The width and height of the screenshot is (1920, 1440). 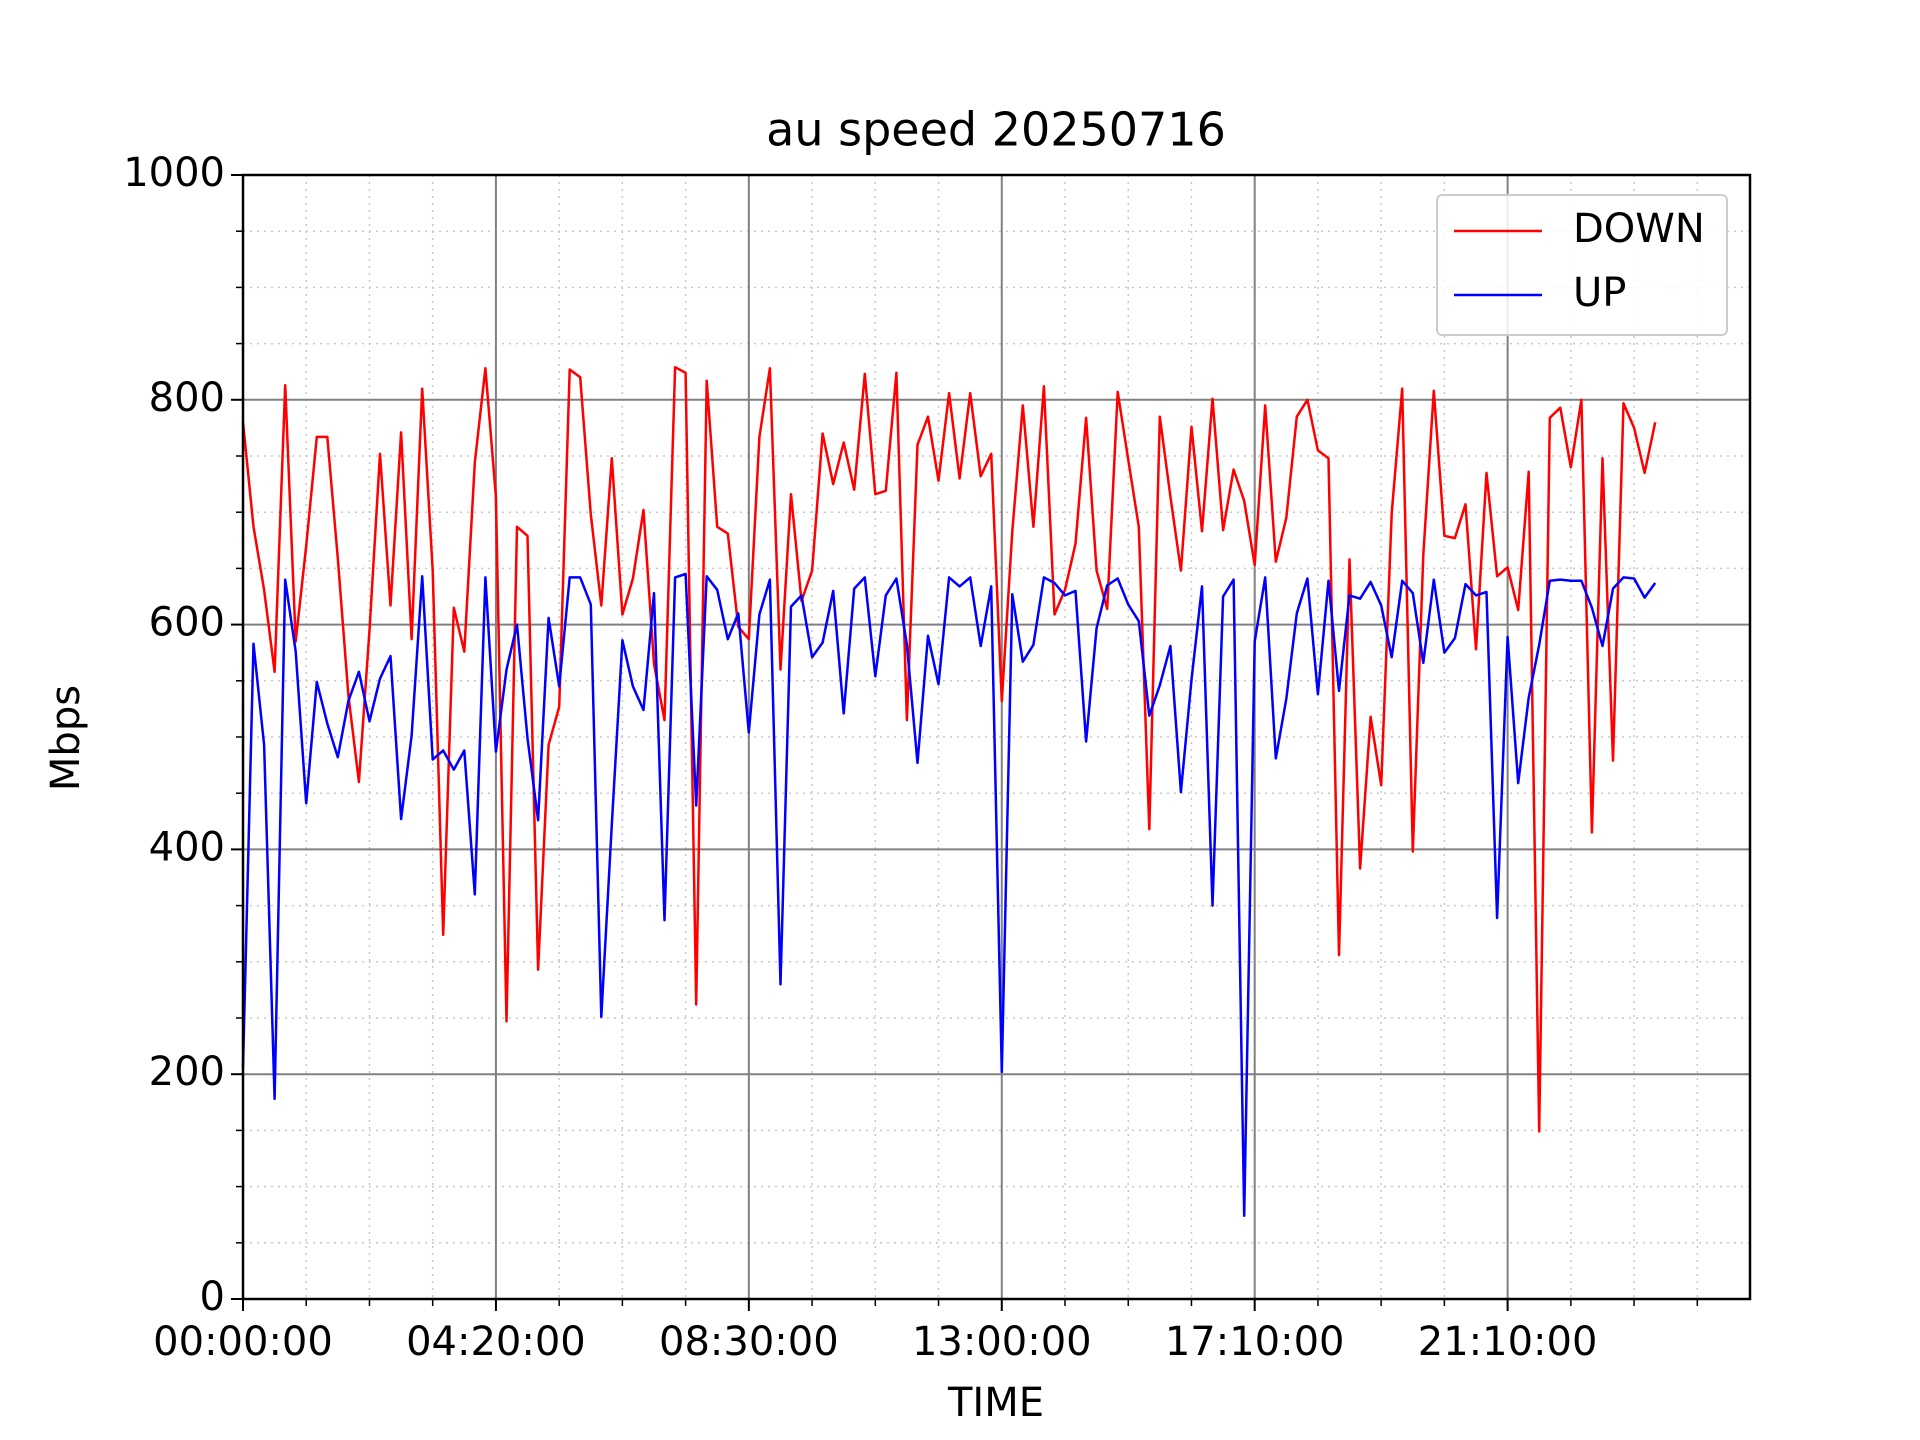 I want to click on x-tick-label: 21:10:00, so click(x=1508, y=1342).